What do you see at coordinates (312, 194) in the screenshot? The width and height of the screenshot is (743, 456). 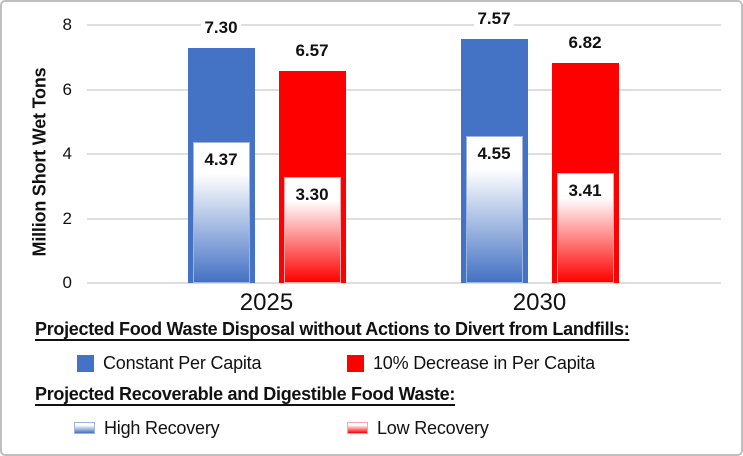 I see `overlay-value-label: 3.30` at bounding box center [312, 194].